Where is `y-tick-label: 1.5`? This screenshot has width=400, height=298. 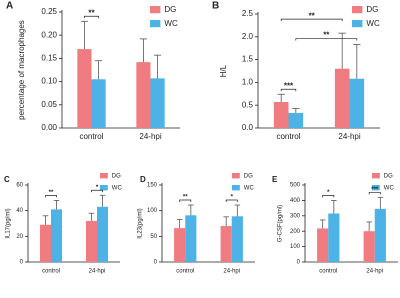 y-tick-label: 1.5 is located at coordinates (248, 59).